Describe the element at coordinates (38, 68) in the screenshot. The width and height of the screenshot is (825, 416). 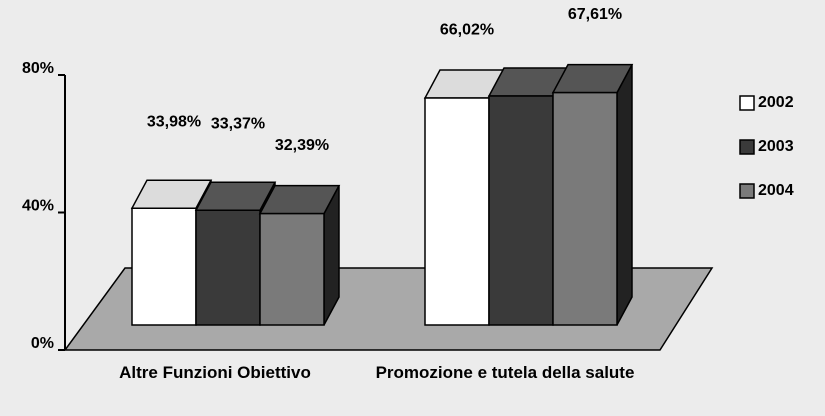
I see `y-tick-label: 80%` at that location.